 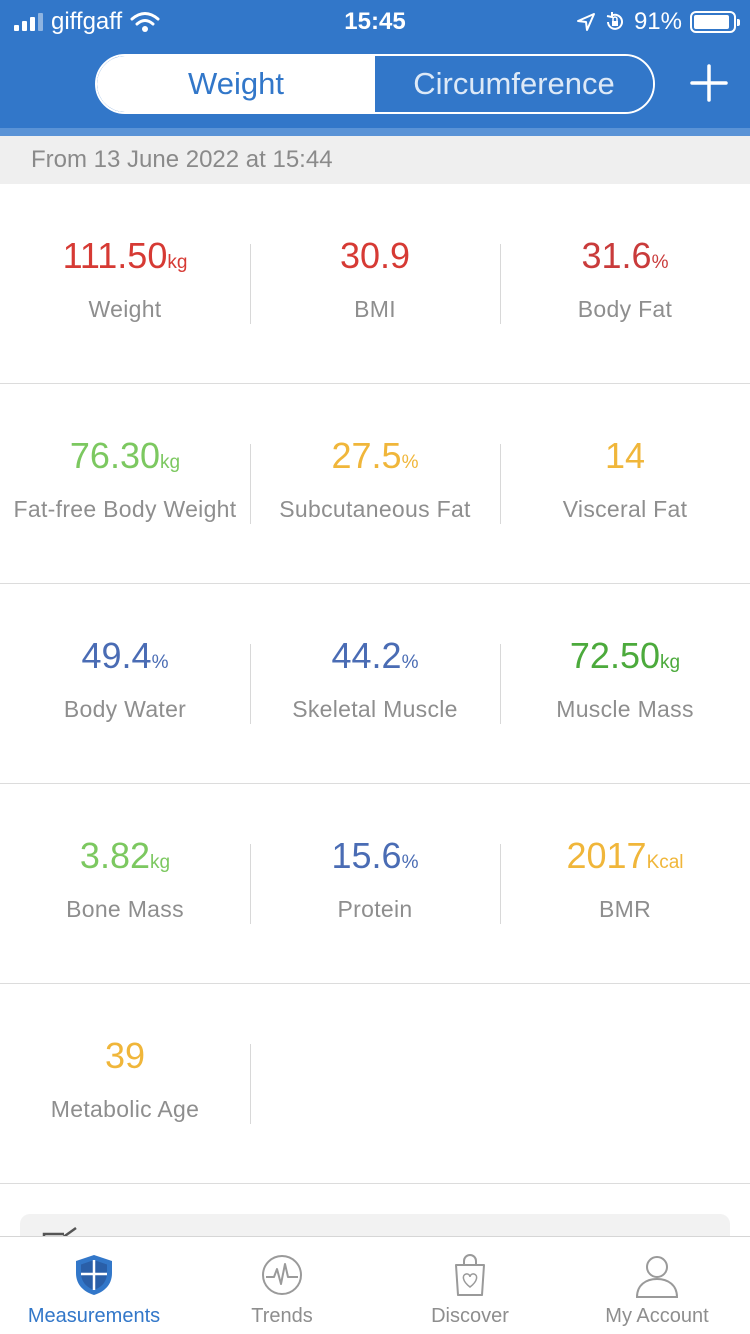 I want to click on metric-number: 27.5, so click(x=366, y=455).